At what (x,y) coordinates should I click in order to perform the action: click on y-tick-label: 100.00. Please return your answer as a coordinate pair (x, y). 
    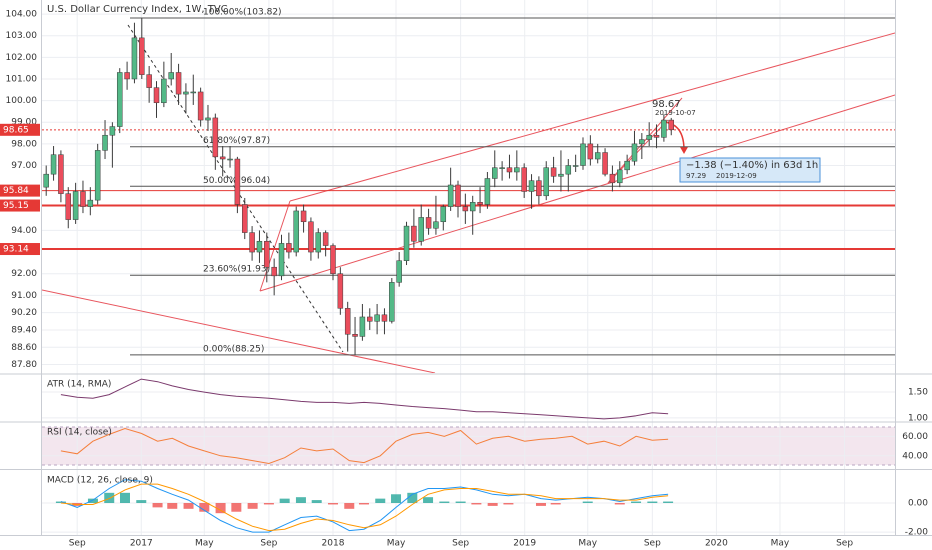
    Looking at the image, I should click on (22, 101).